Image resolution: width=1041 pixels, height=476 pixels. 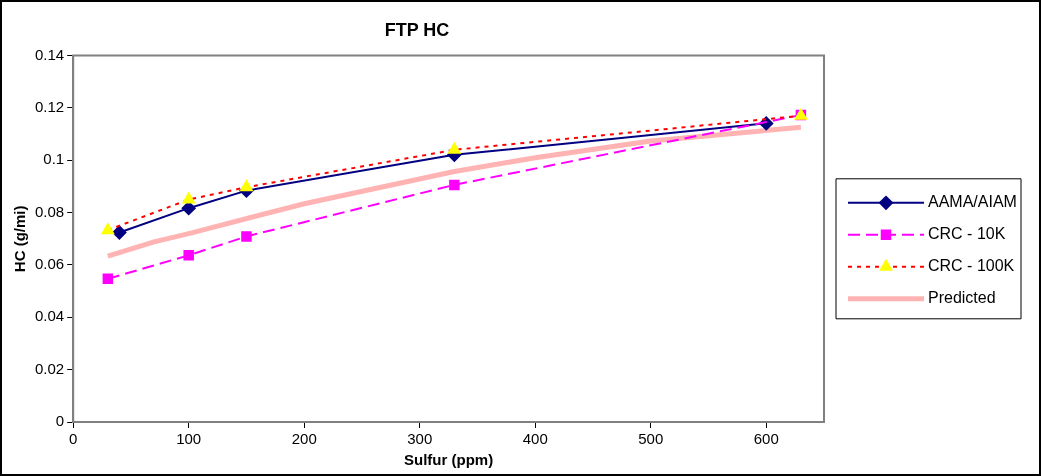 I want to click on x-tick-label: 400, so click(x=535, y=439).